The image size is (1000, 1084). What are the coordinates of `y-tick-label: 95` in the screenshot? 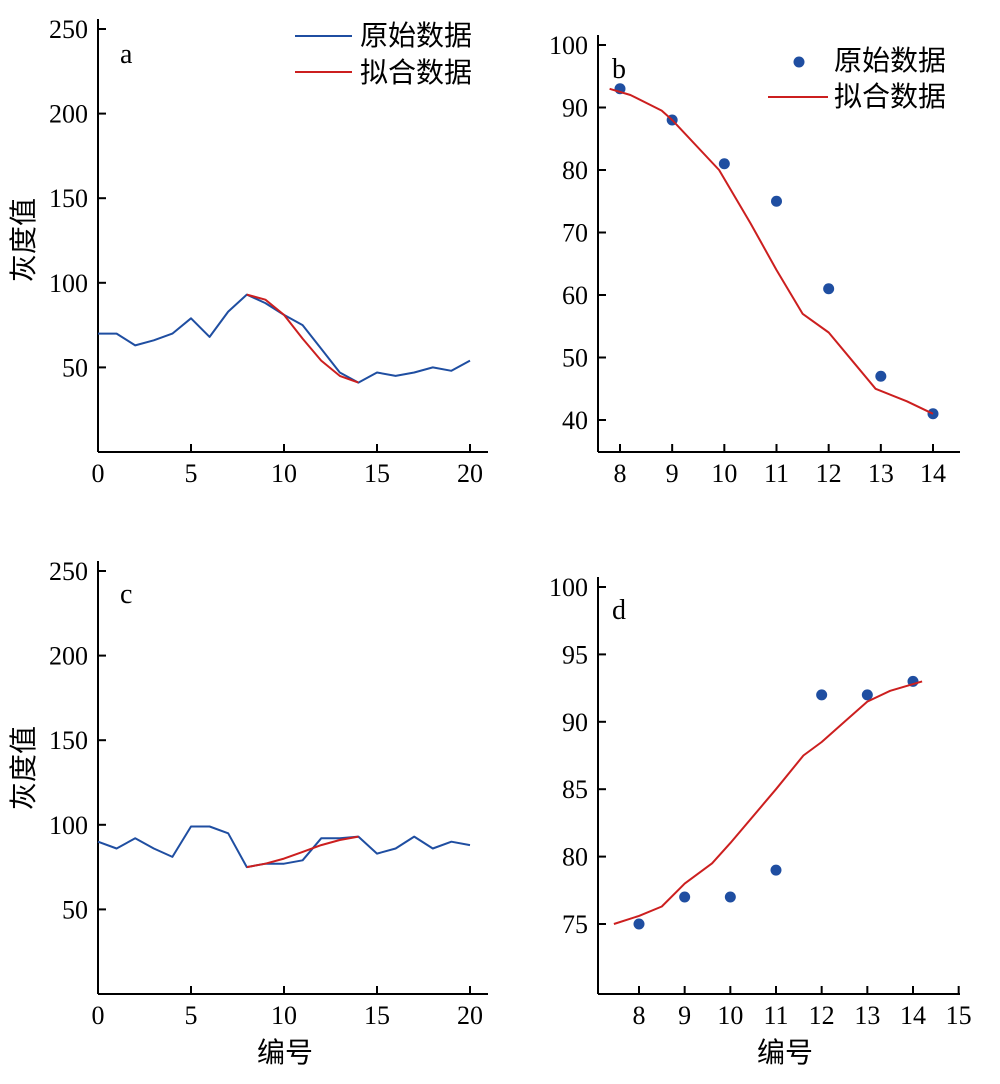 It's located at (575, 654).